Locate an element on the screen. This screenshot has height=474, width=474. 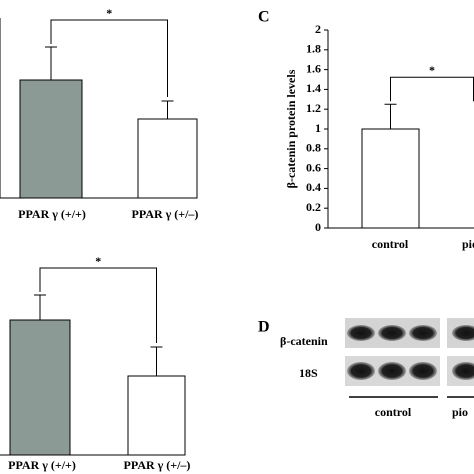
y-tick-label: 0.8 is located at coordinates (313, 148).